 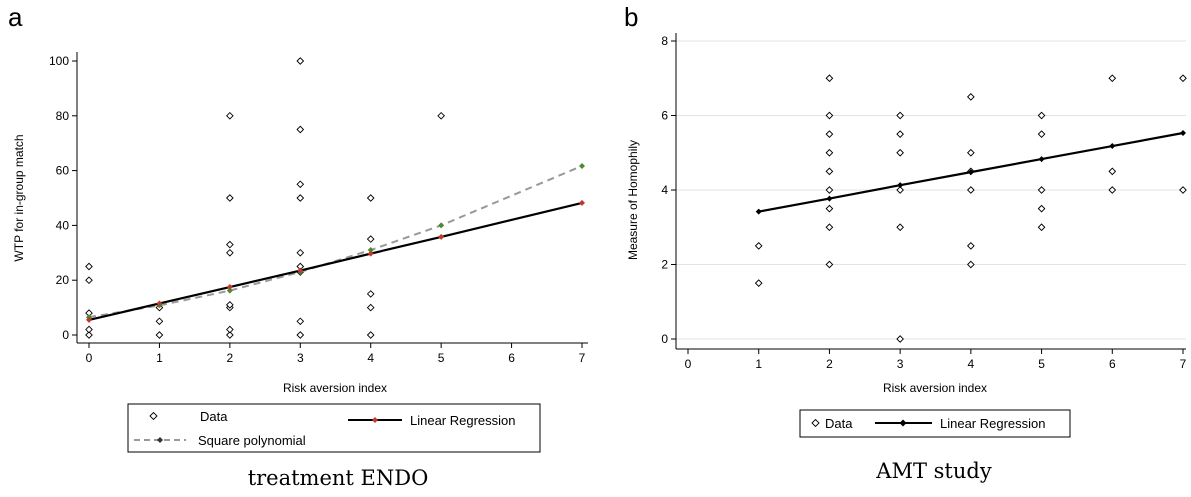 What do you see at coordinates (65, 335) in the screenshot?
I see `panel-a-y-tick-label: 0` at bounding box center [65, 335].